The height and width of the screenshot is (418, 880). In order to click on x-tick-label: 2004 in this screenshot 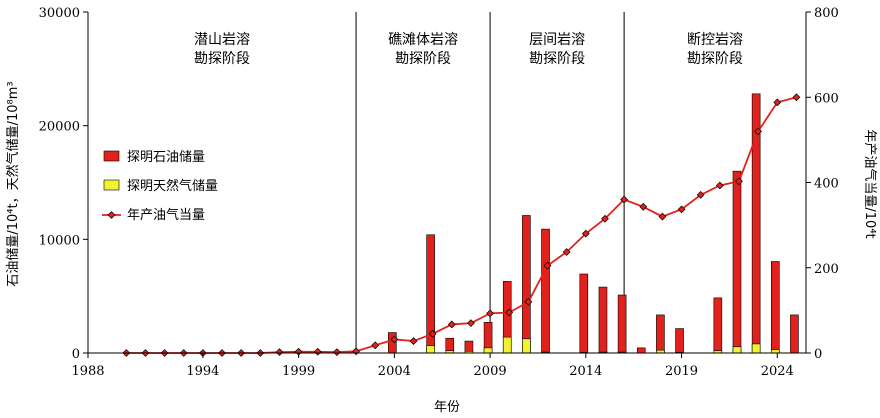, I will do `click(394, 371)`.